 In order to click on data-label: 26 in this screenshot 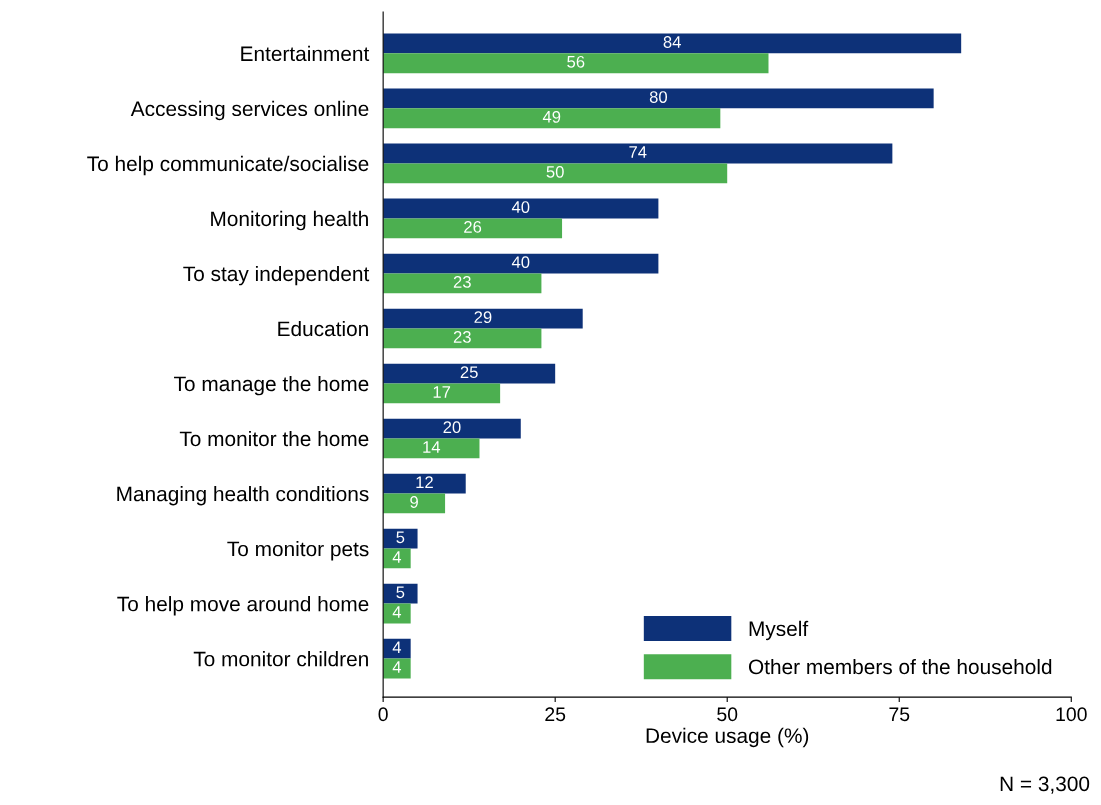, I will do `click(473, 226)`.